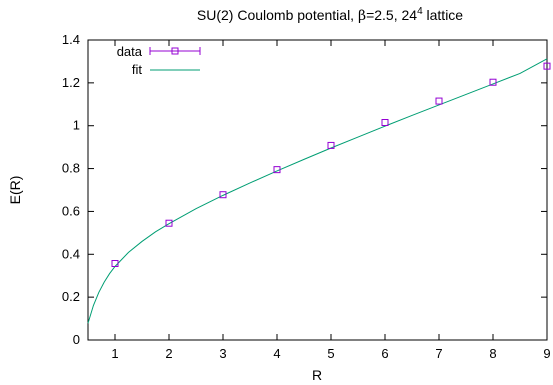 The height and width of the screenshot is (385, 553). I want to click on x-tick-label: 9, so click(546, 353).